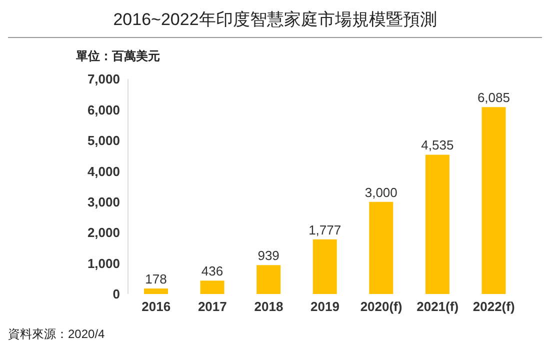 The height and width of the screenshot is (350, 550). What do you see at coordinates (325, 306) in the screenshot?
I see `x-tick-label: 2019` at bounding box center [325, 306].